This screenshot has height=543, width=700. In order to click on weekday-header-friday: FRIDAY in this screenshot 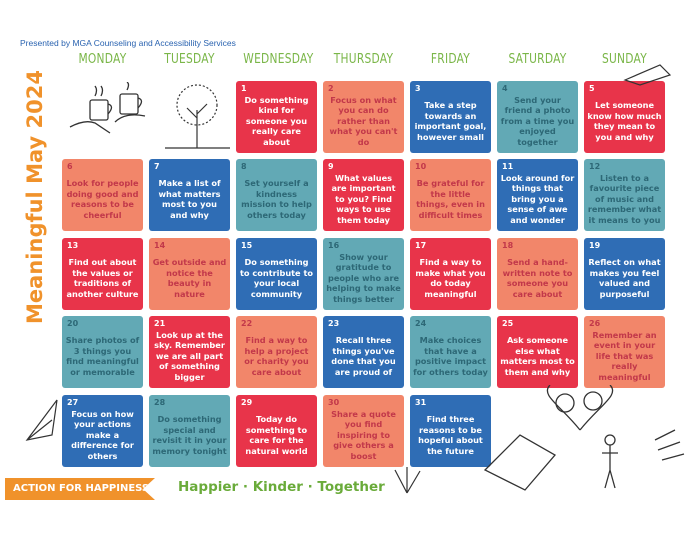, I will do `click(450, 59)`.